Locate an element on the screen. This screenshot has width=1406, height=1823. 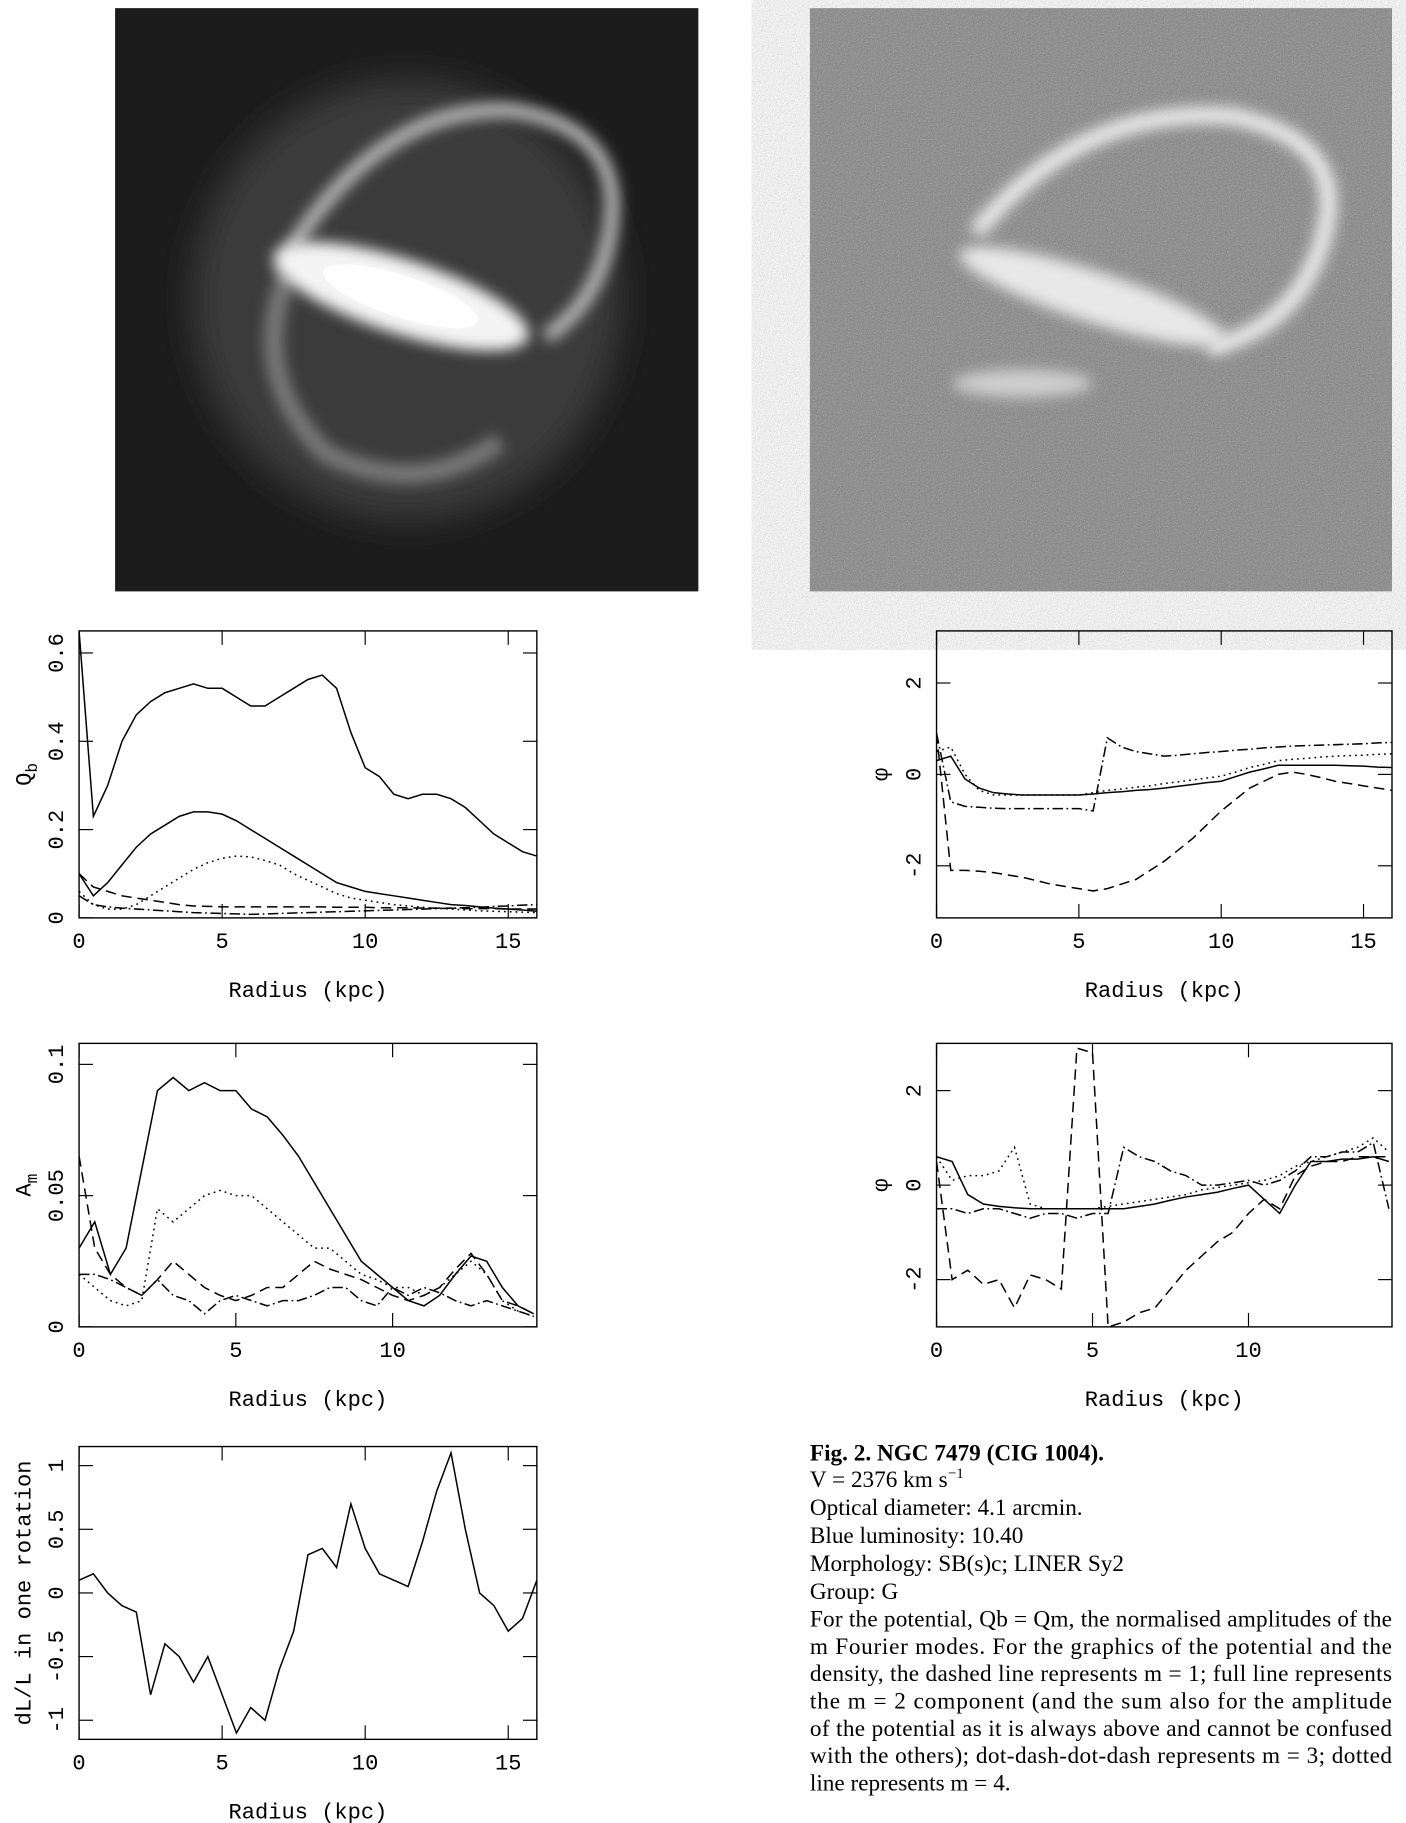
plot: 0 5 10 0 0.05 0.1 Radius (kpc) Am is located at coordinates (275, 1227).